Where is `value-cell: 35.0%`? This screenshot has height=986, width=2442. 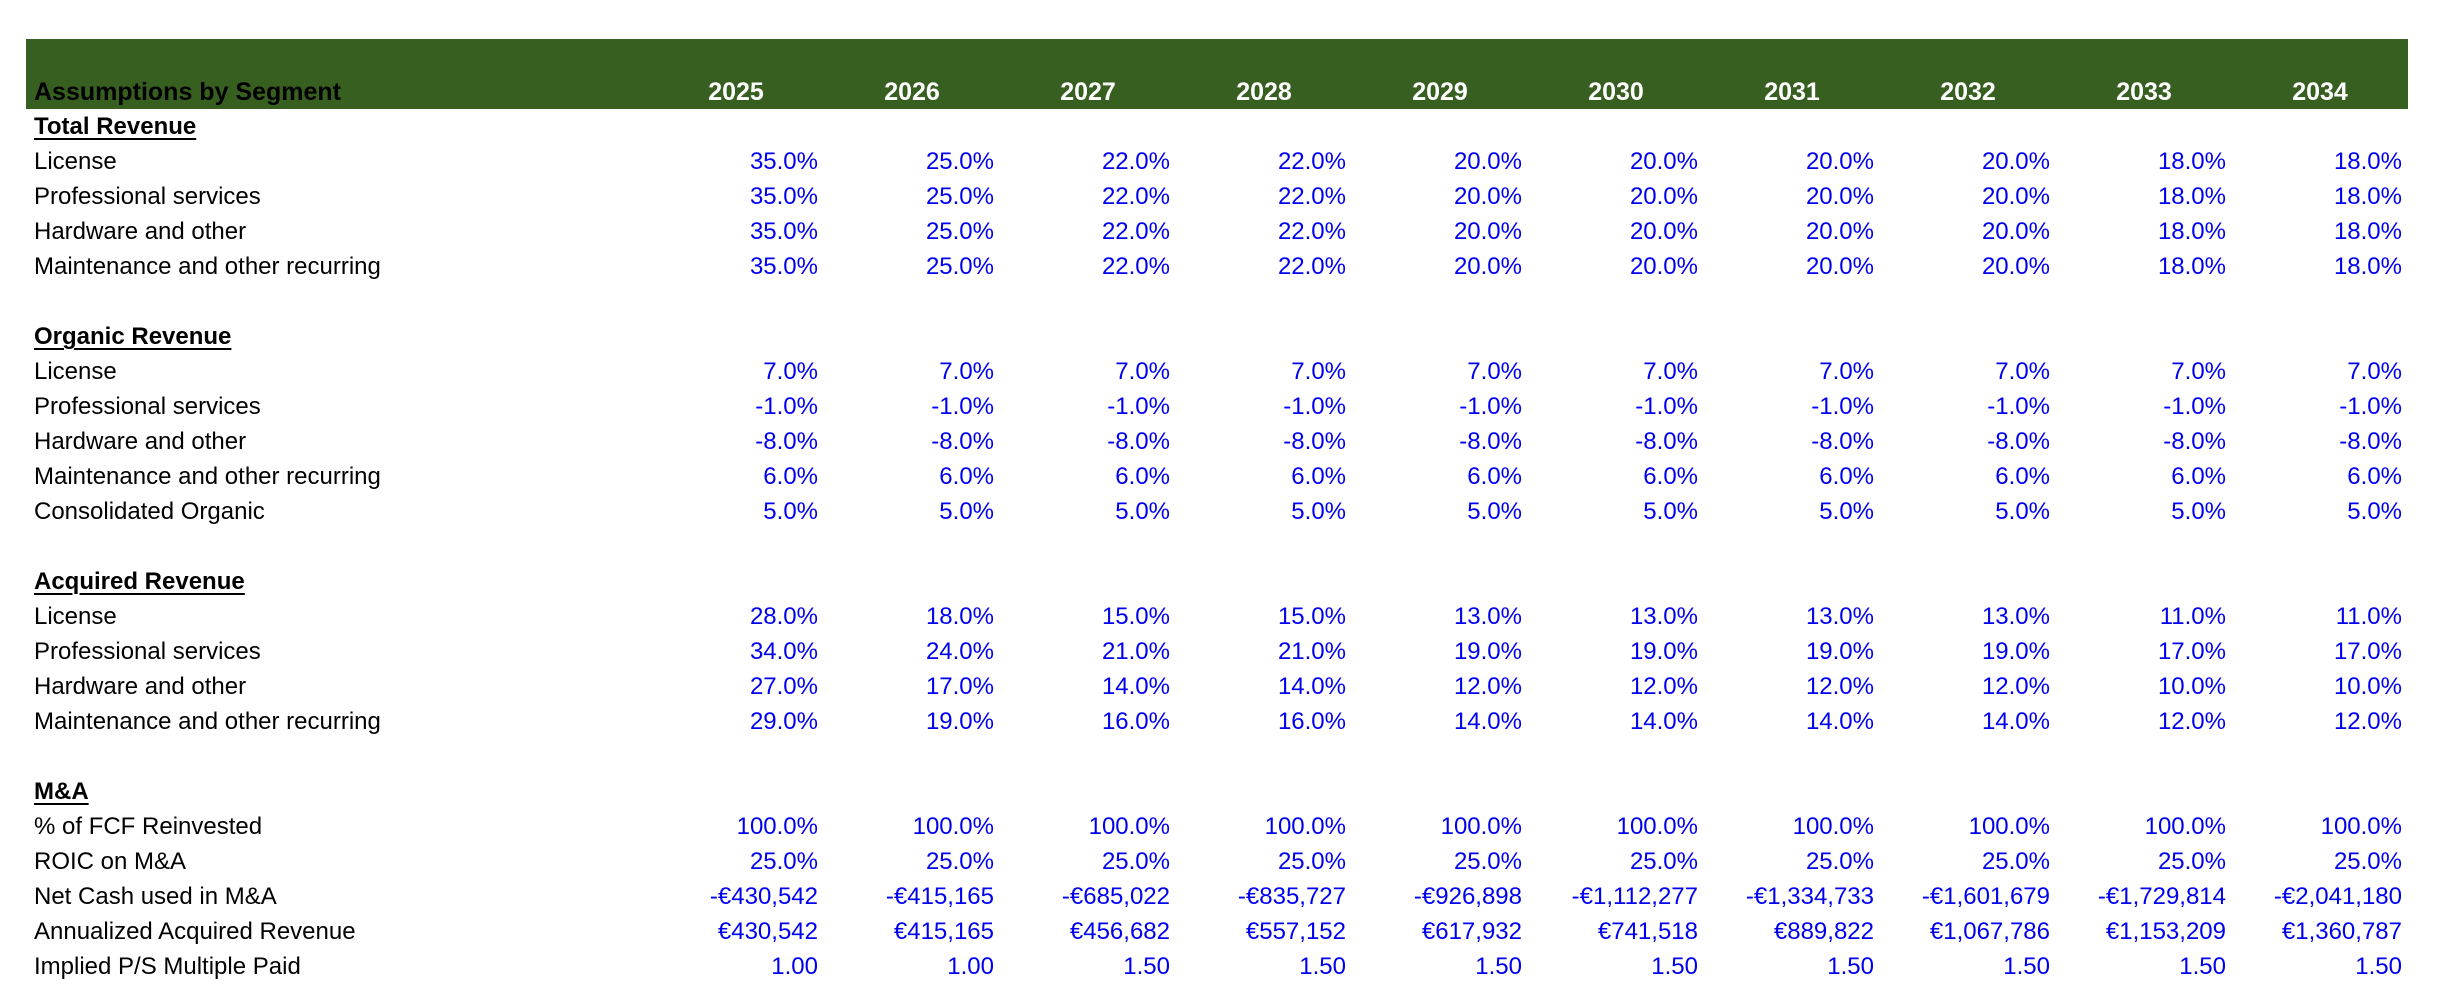
value-cell: 35.0% is located at coordinates (783, 266).